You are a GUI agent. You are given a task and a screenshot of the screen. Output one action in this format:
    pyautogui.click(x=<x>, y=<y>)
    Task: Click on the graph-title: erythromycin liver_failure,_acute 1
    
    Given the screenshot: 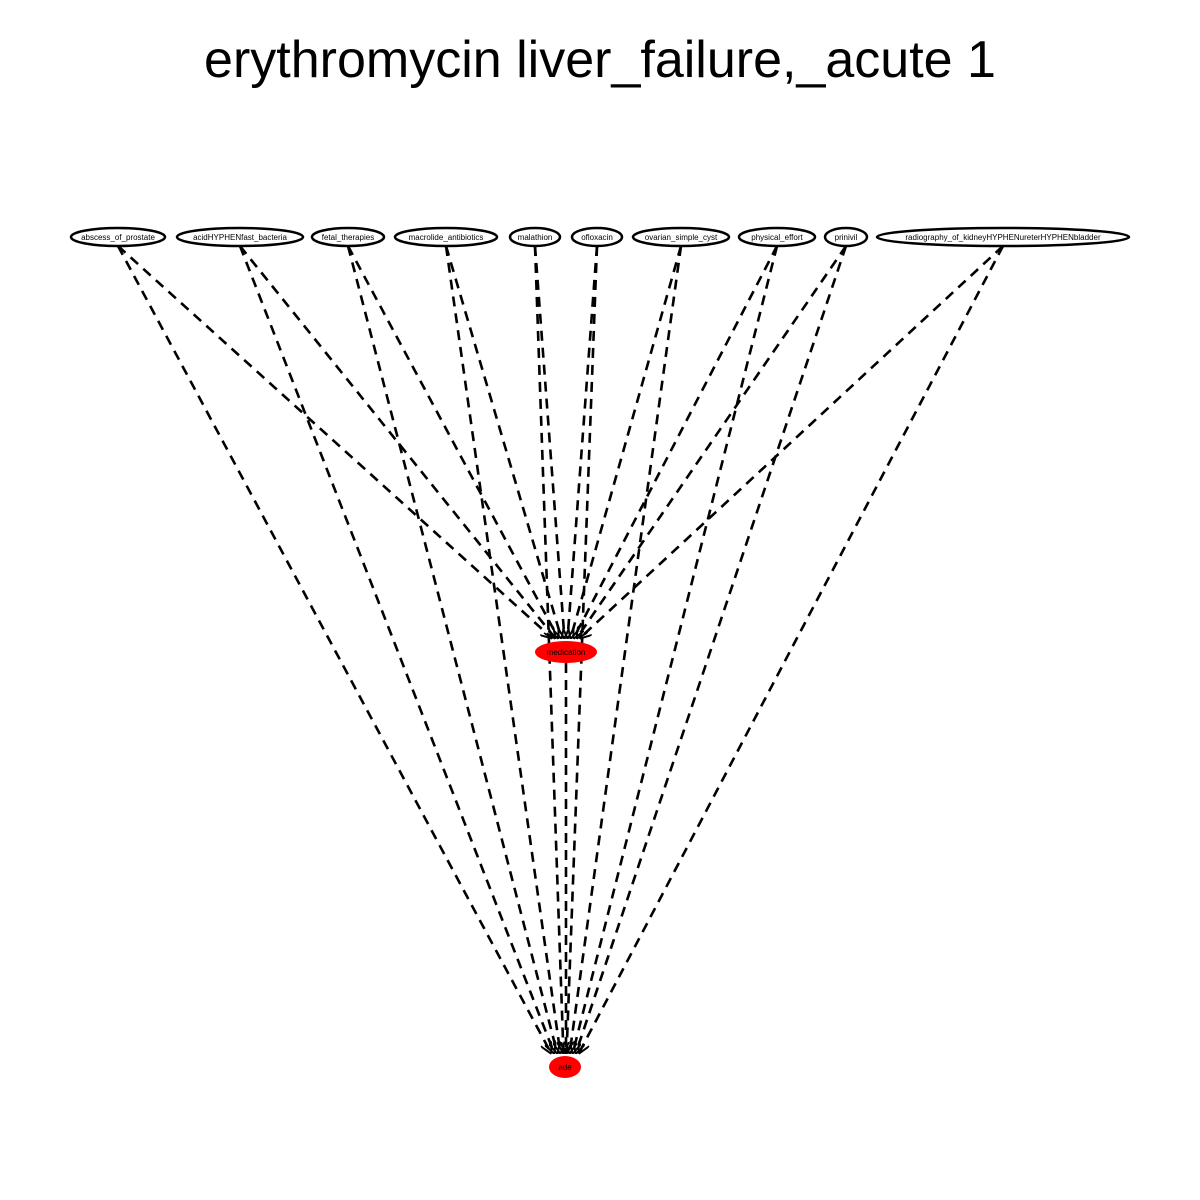 What is the action you would take?
    pyautogui.click(x=600, y=60)
    